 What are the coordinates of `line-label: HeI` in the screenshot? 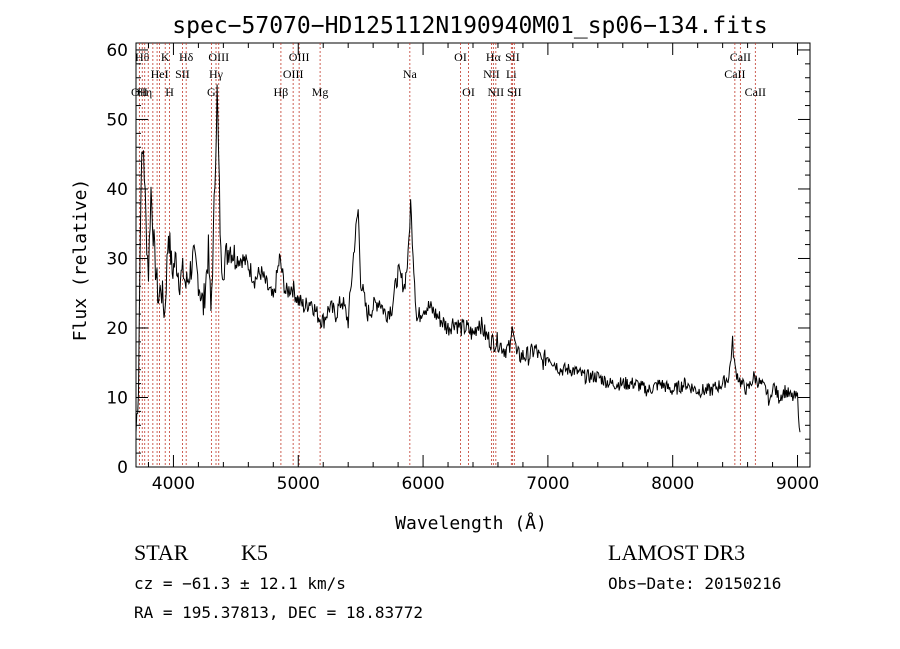 It's located at (160, 74).